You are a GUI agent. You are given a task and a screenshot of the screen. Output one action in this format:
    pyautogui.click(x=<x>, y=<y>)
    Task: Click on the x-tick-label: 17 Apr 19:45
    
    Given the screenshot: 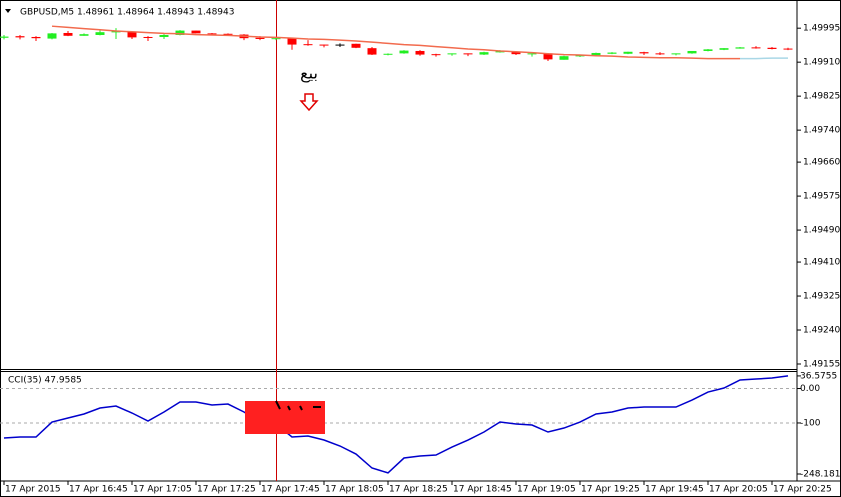 What is the action you would take?
    pyautogui.click(x=674, y=490)
    